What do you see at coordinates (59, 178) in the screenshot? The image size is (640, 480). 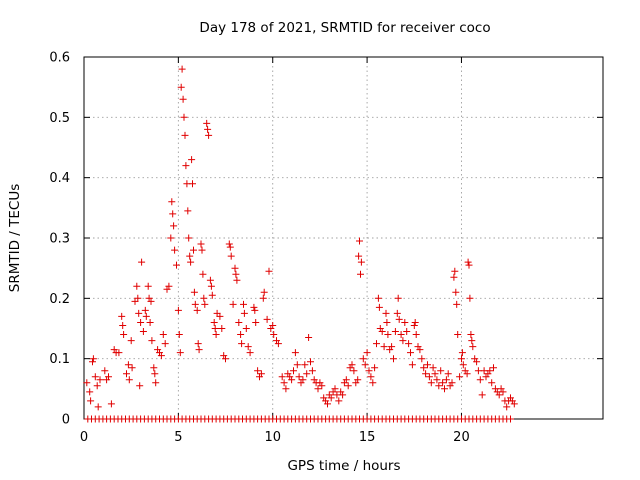 I see `y-tick-label: 0.4` at bounding box center [59, 178].